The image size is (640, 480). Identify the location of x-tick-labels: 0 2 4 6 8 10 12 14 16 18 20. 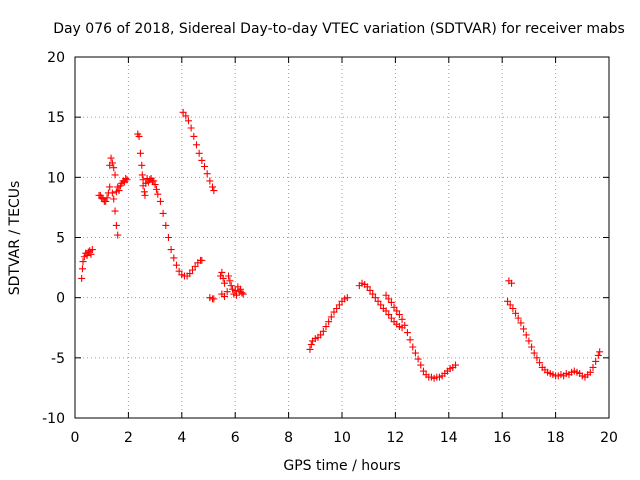
(344, 438).